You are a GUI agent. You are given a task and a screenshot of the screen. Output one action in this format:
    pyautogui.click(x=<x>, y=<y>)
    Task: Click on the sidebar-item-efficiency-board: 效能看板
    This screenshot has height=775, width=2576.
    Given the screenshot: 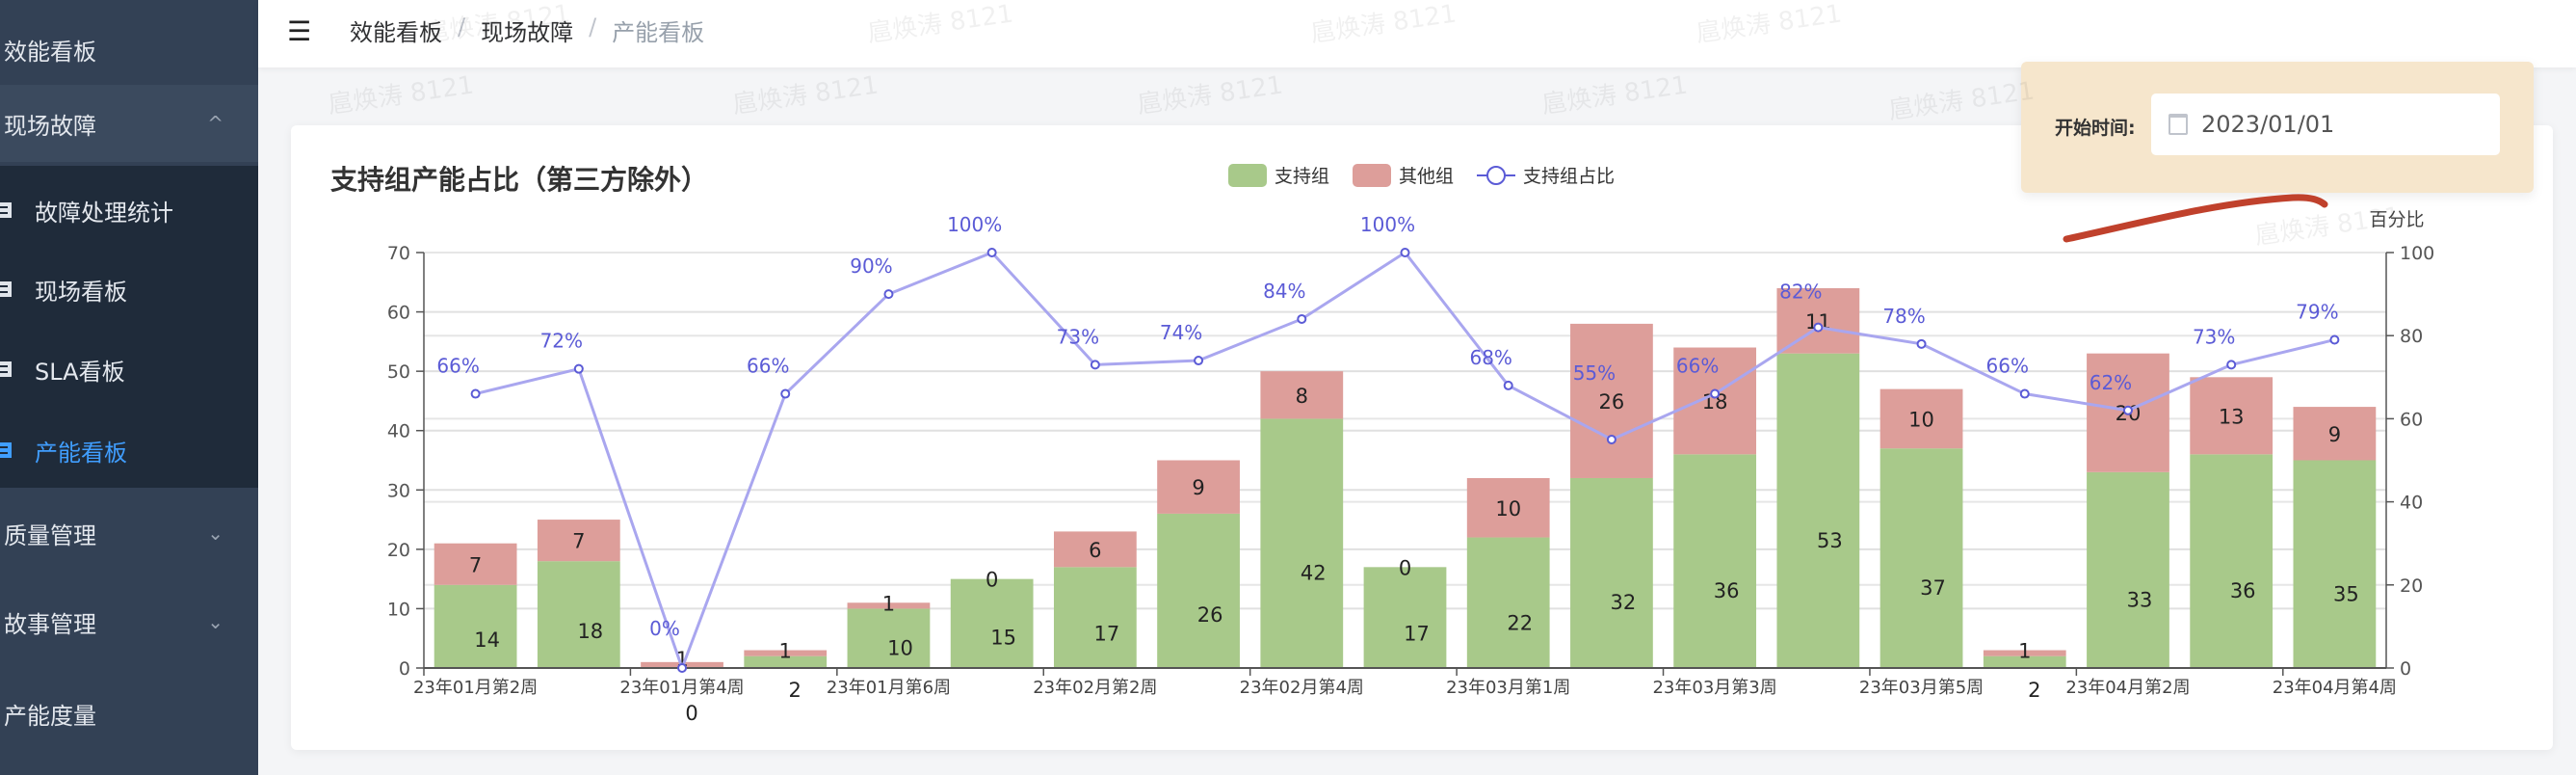 What is the action you would take?
    pyautogui.click(x=129, y=49)
    